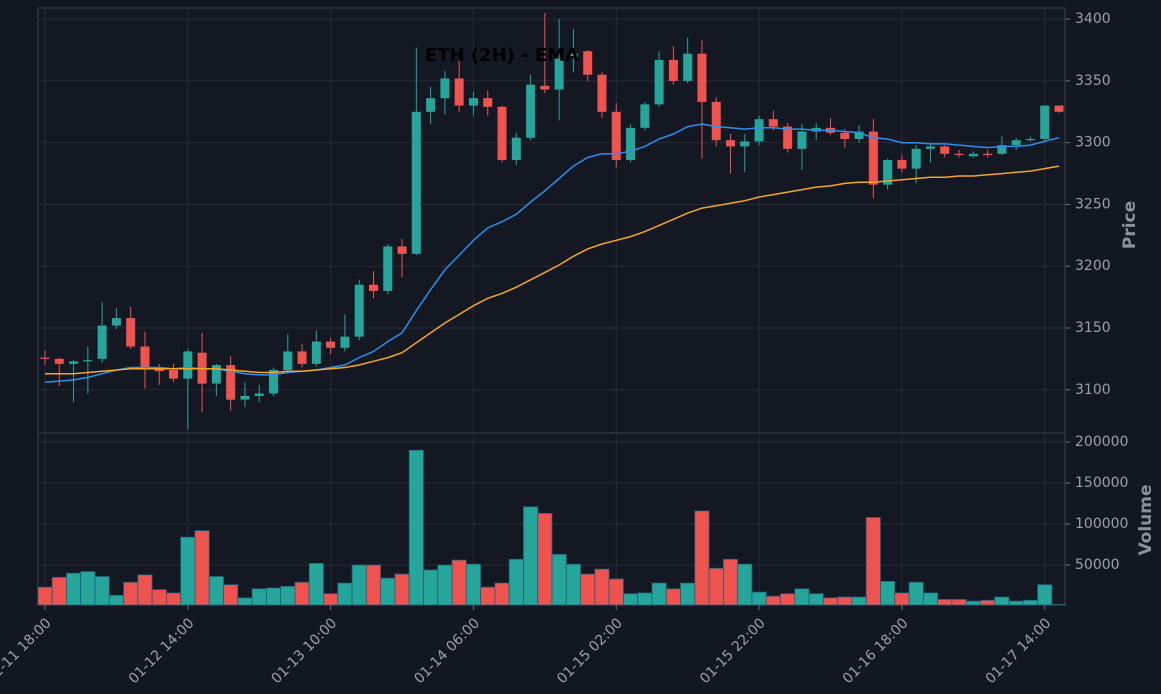 Image resolution: width=1161 pixels, height=694 pixels. What do you see at coordinates (27, 651) in the screenshot?
I see `x-tick-label: 01-11 18:00` at bounding box center [27, 651].